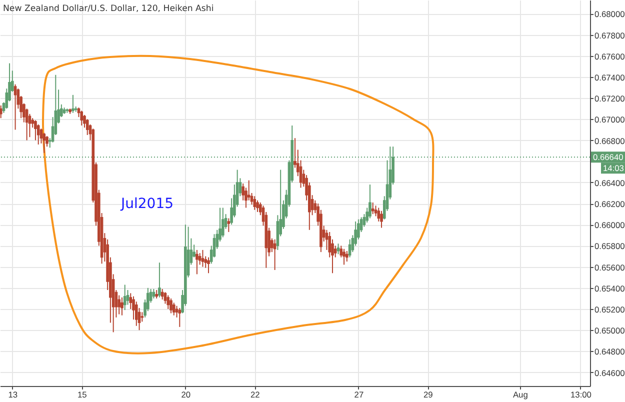 This screenshot has width=625, height=402. What do you see at coordinates (609, 267) in the screenshot?
I see `y-tick-label: 0.65600` at bounding box center [609, 267].